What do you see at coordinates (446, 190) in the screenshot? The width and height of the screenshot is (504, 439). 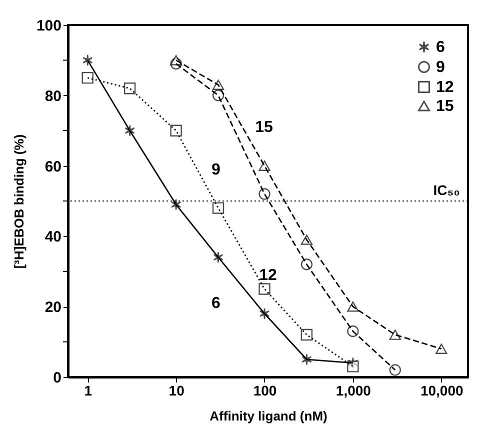 I see `ref-line-label: IC₅₀` at bounding box center [446, 190].